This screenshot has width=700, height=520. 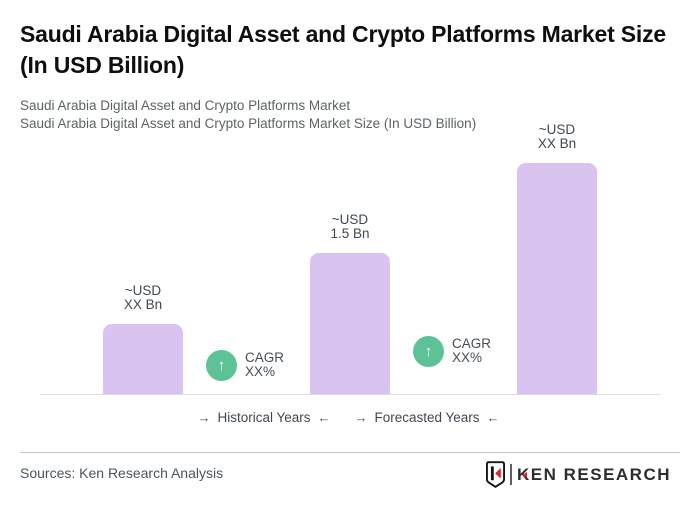 I want to click on x-axis-label-historical: → Historical Years ←, so click(x=264, y=417).